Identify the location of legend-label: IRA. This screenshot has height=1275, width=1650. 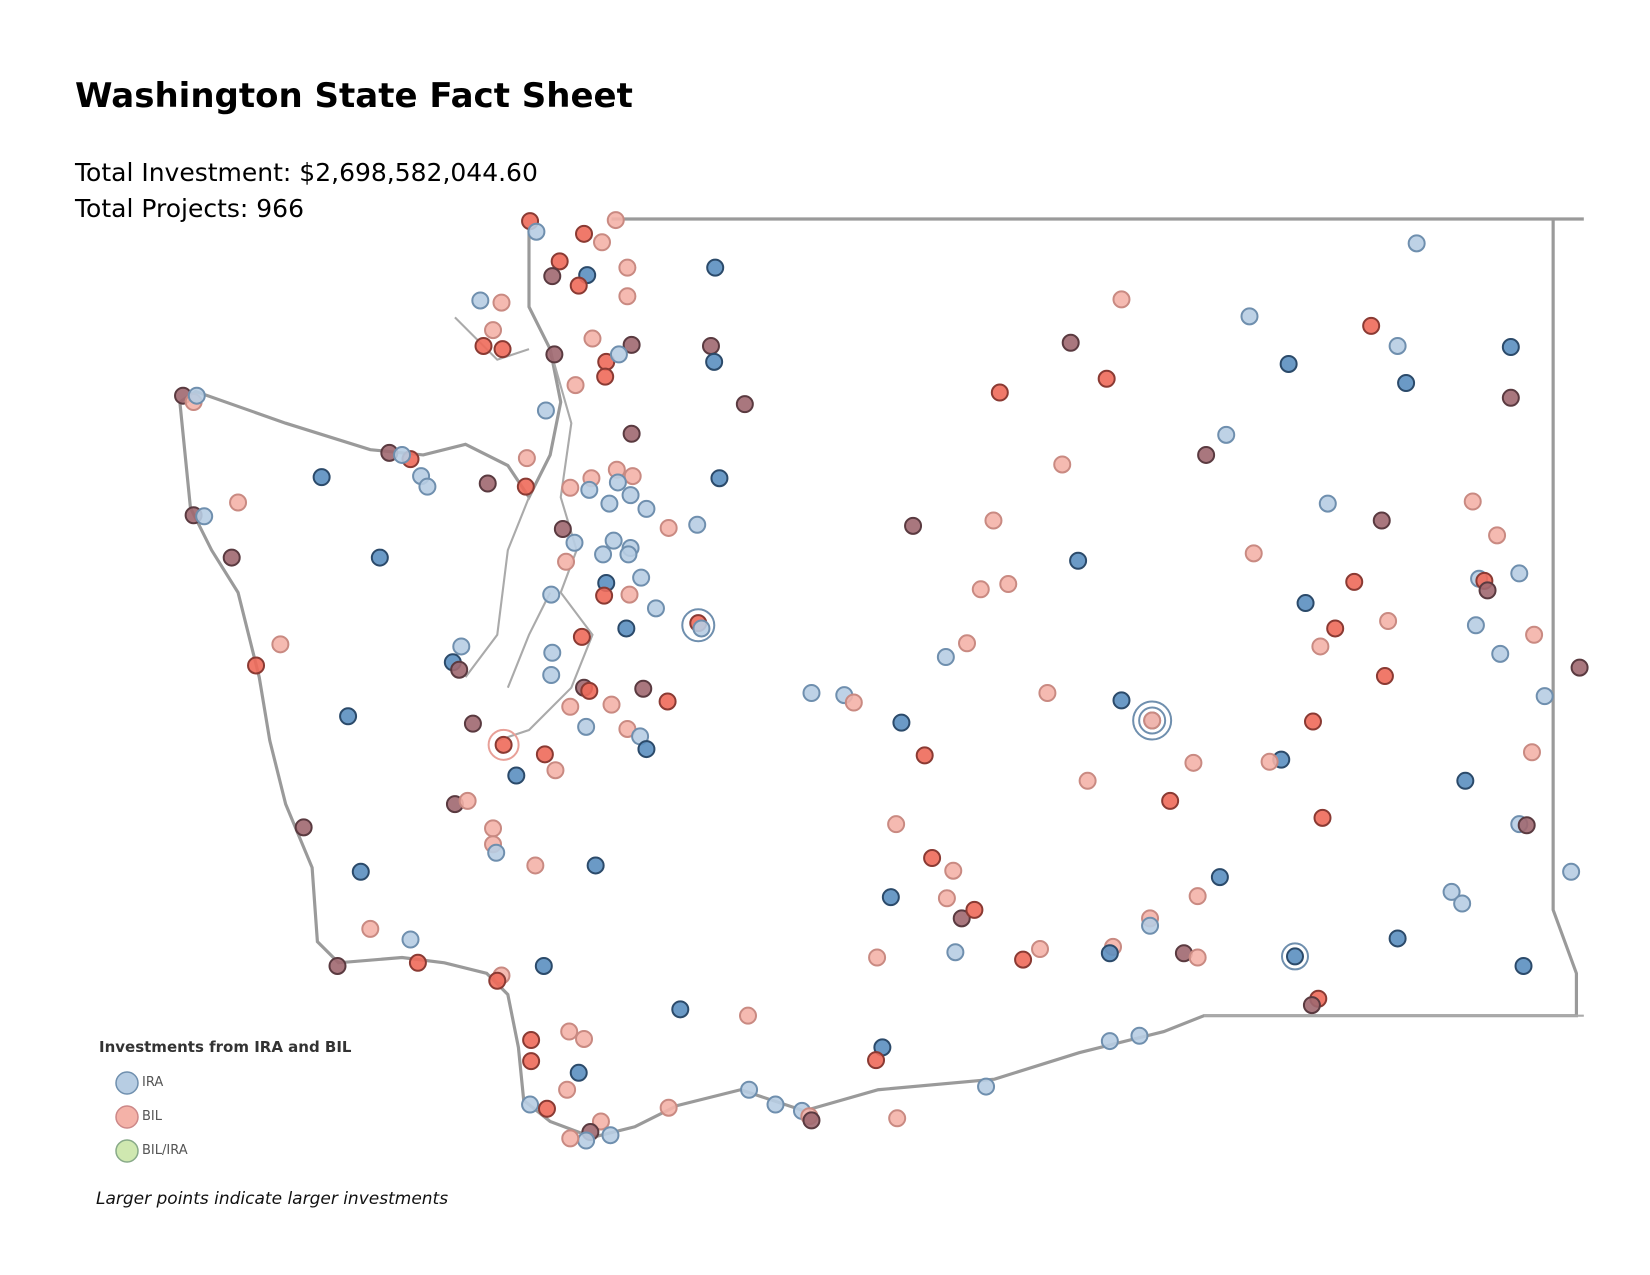
(153, 1082).